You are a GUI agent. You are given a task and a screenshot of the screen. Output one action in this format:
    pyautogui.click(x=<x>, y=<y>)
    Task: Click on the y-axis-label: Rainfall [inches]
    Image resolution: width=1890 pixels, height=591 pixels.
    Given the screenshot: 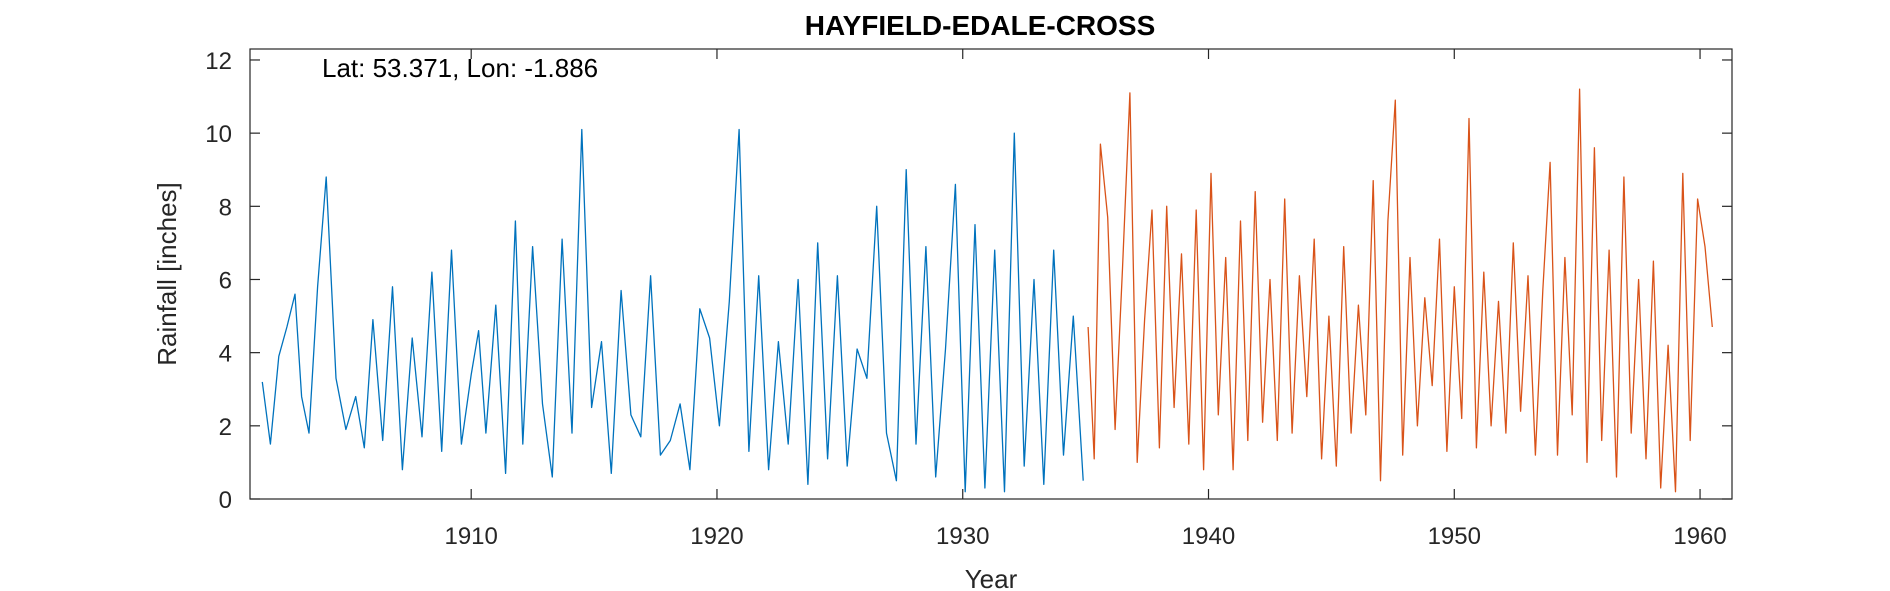 What is the action you would take?
    pyautogui.click(x=167, y=274)
    